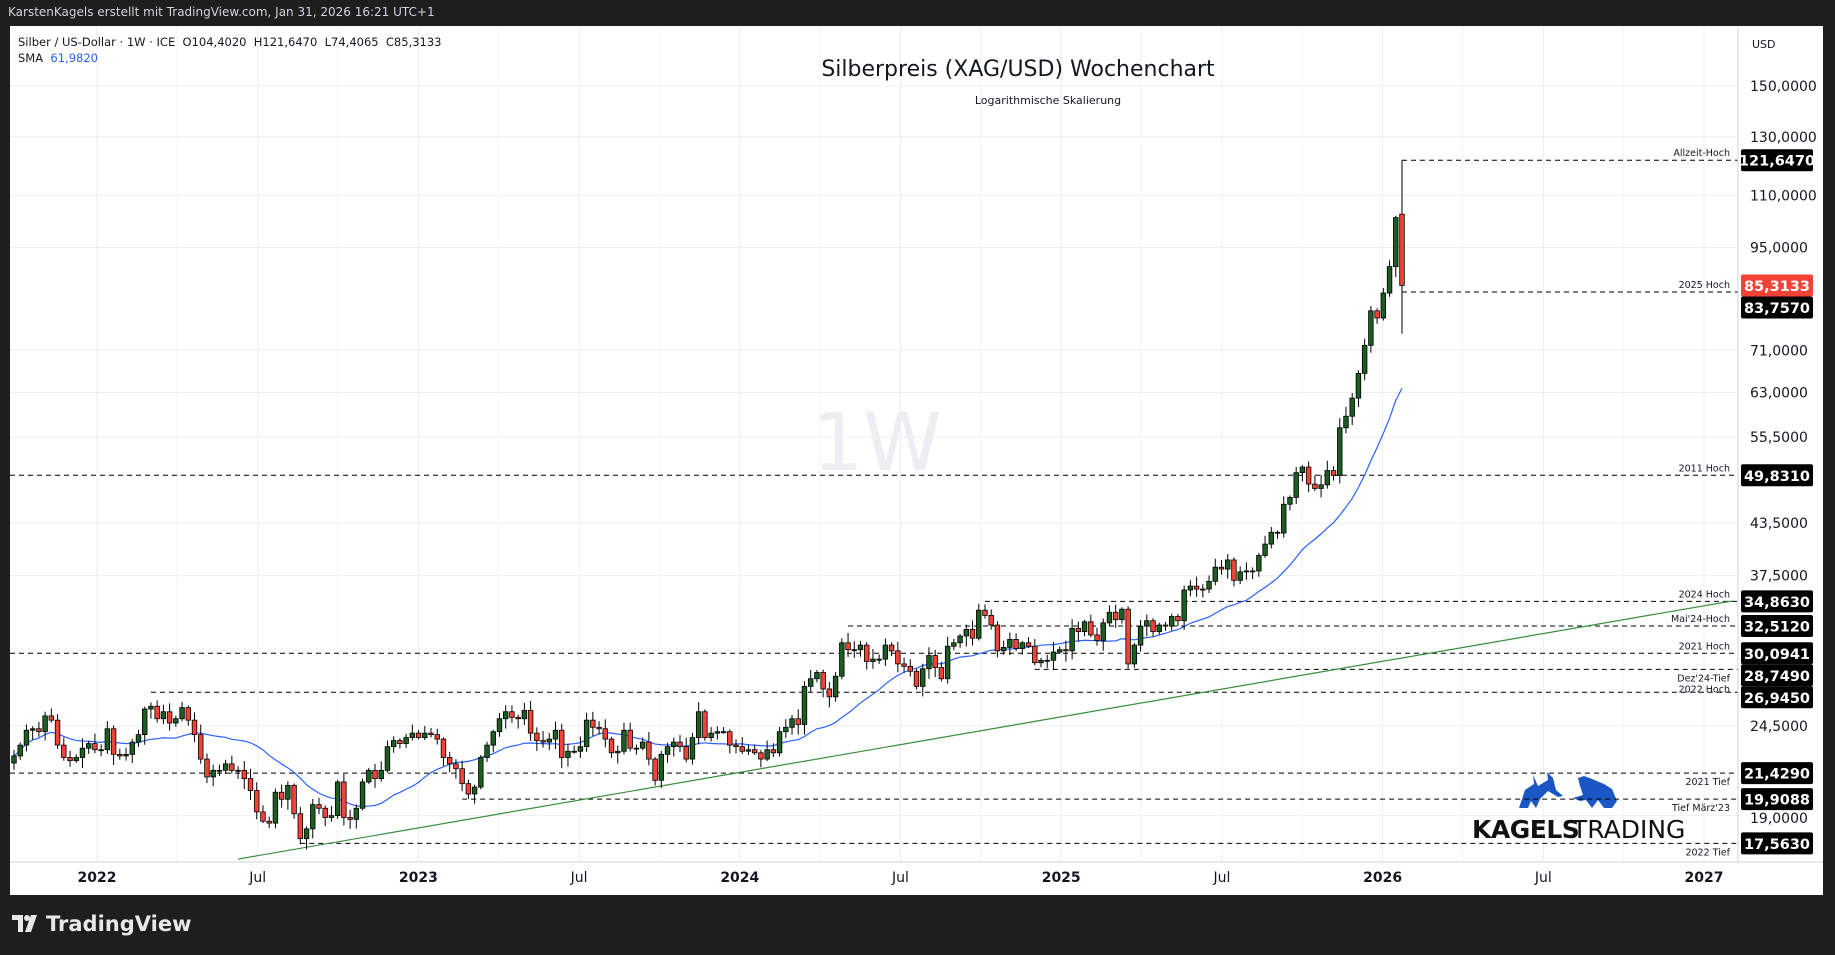 Image resolution: width=1835 pixels, height=955 pixels. I want to click on price-label-box: 49,8310, so click(1777, 475).